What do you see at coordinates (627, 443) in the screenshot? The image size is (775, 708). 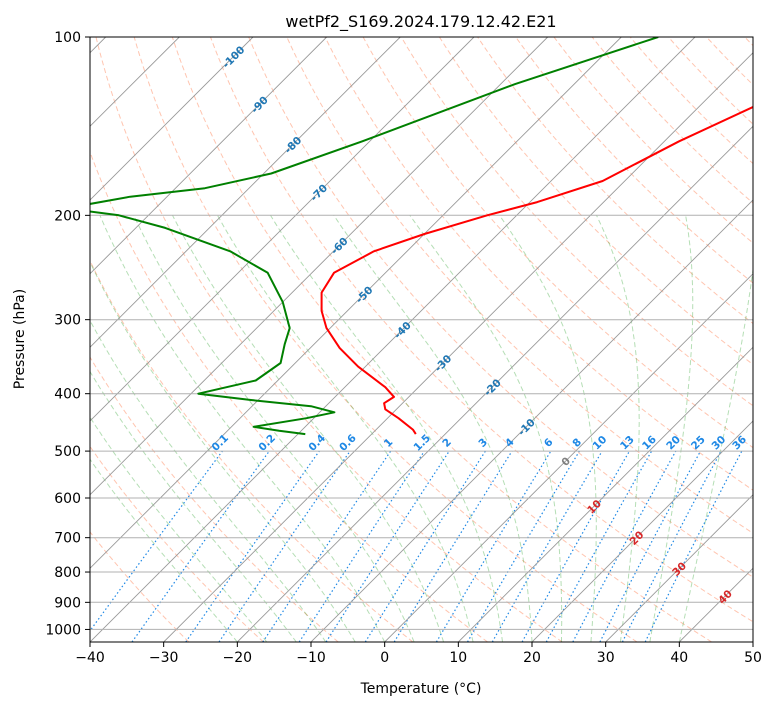 I see `mixing-ratio-label: 13` at bounding box center [627, 443].